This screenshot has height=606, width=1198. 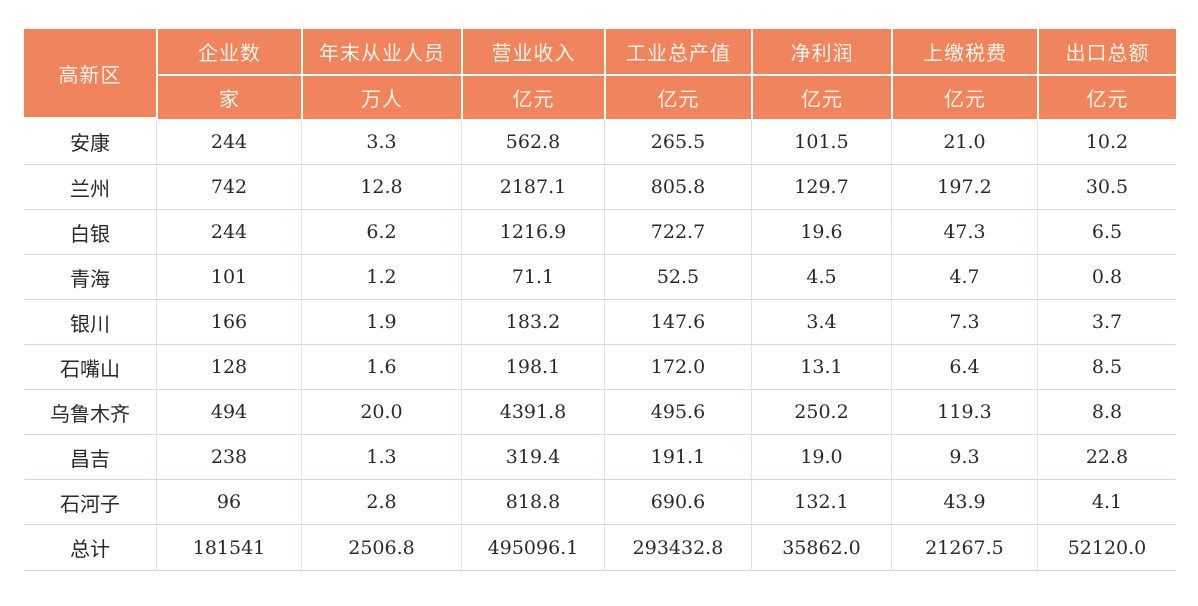 What do you see at coordinates (381, 548) in the screenshot?
I see `table-cell: 2506.8` at bounding box center [381, 548].